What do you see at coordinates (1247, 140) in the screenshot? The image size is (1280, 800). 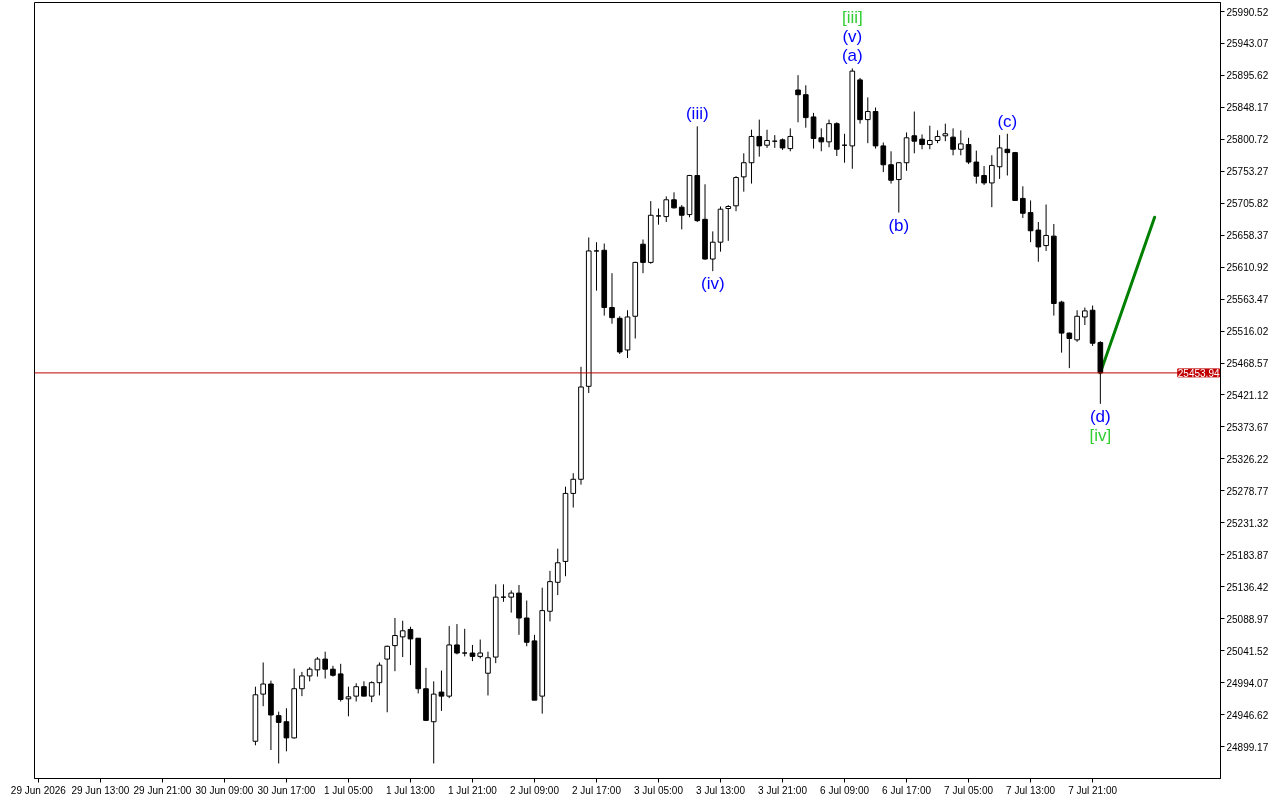 I see `y-tick-label: 25800.72` at bounding box center [1247, 140].